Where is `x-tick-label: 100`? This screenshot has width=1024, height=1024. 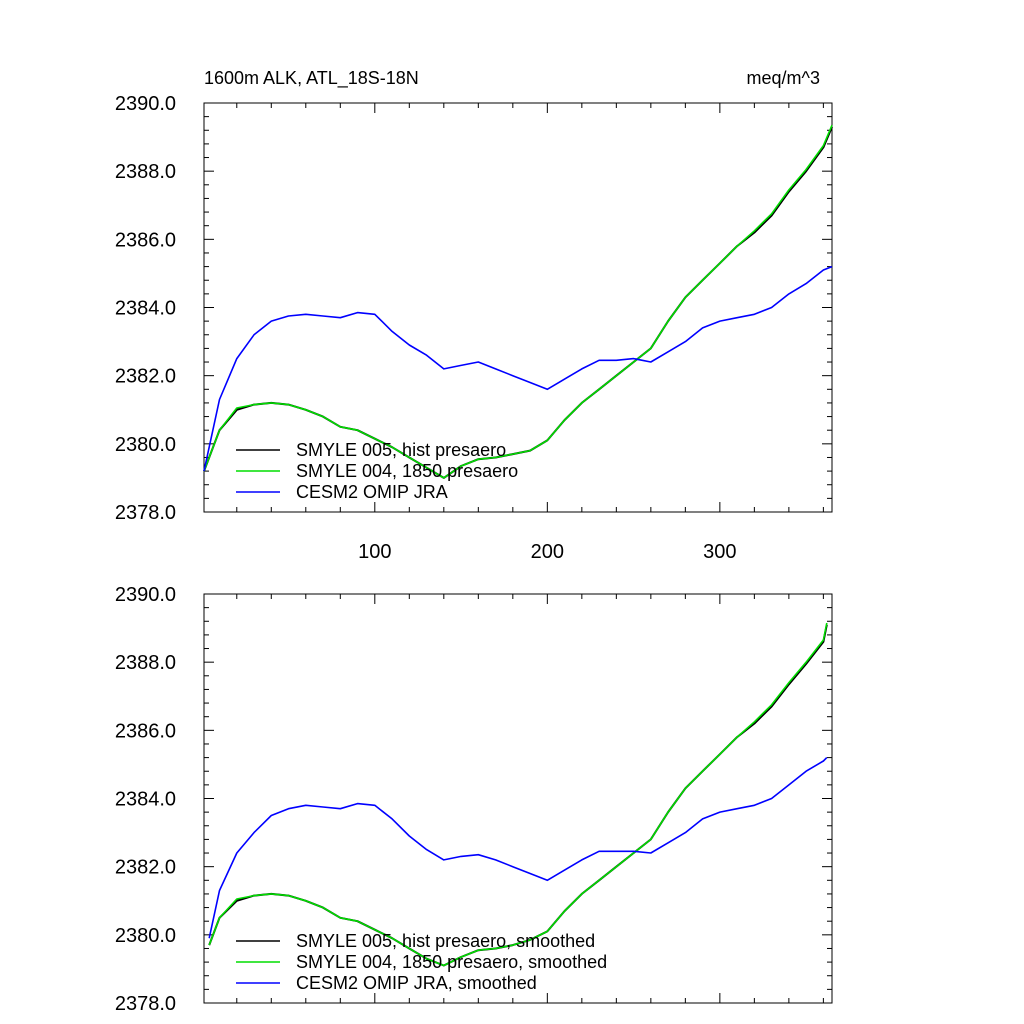 x-tick-label: 100 is located at coordinates (374, 552).